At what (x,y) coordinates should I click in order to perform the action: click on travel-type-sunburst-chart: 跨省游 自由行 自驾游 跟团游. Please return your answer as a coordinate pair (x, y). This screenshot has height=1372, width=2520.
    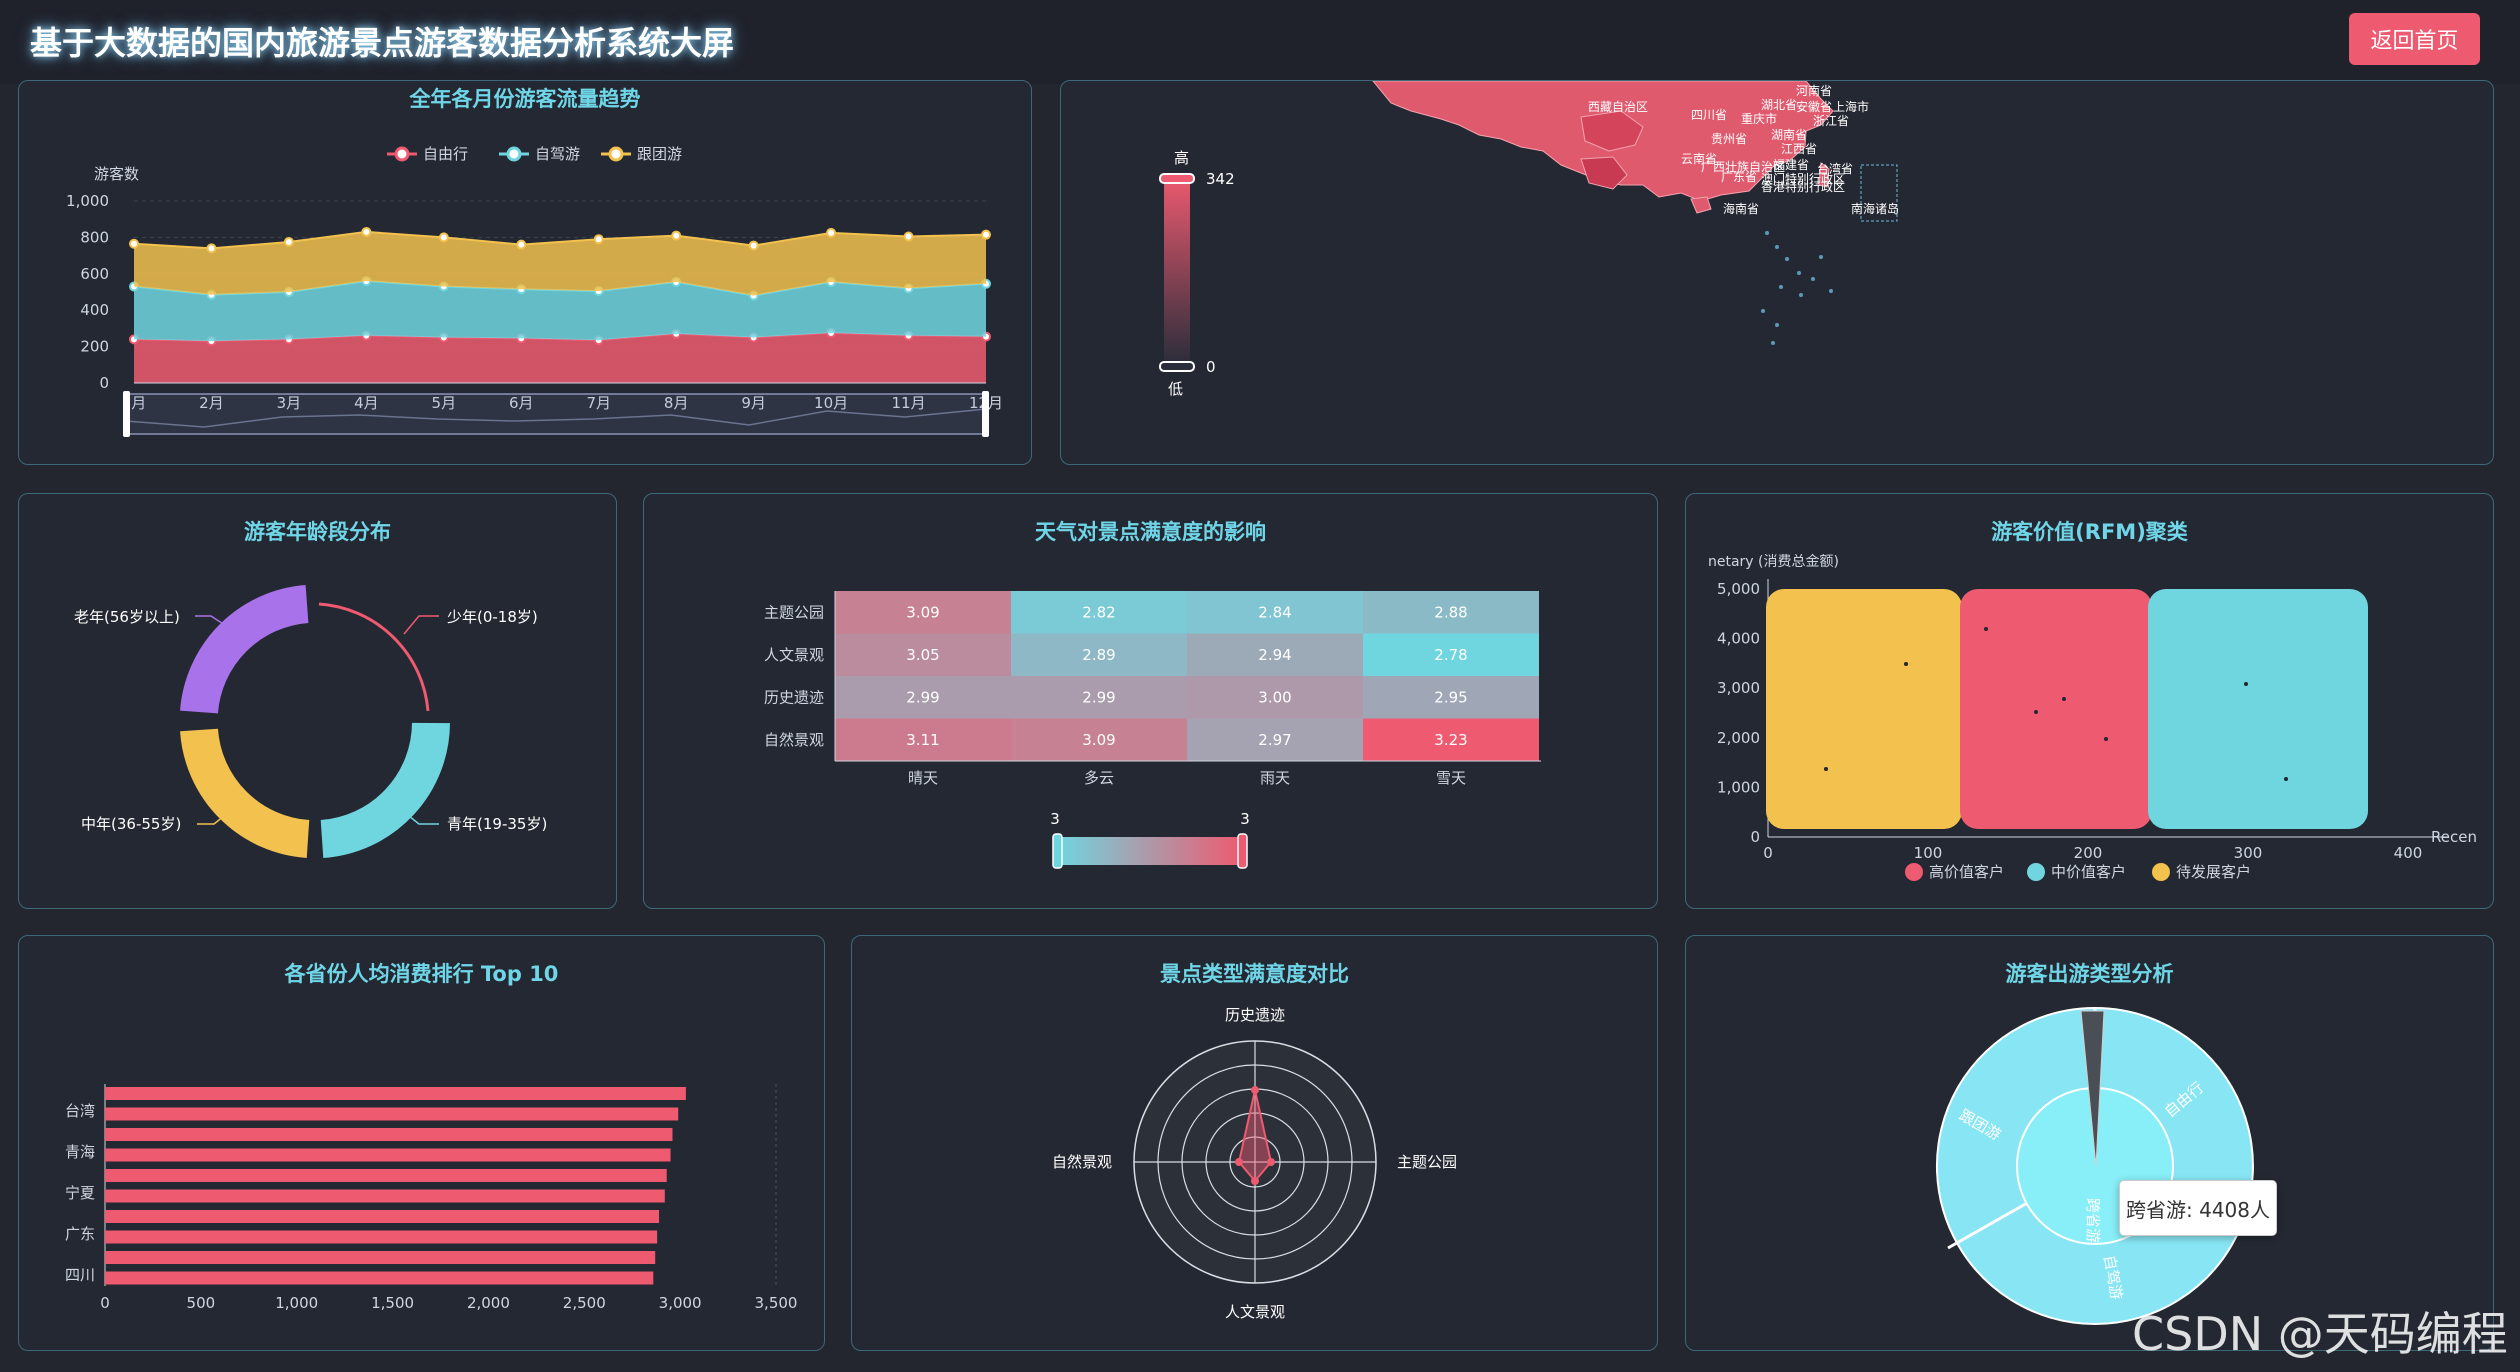
    Looking at the image, I should click on (2089, 1143).